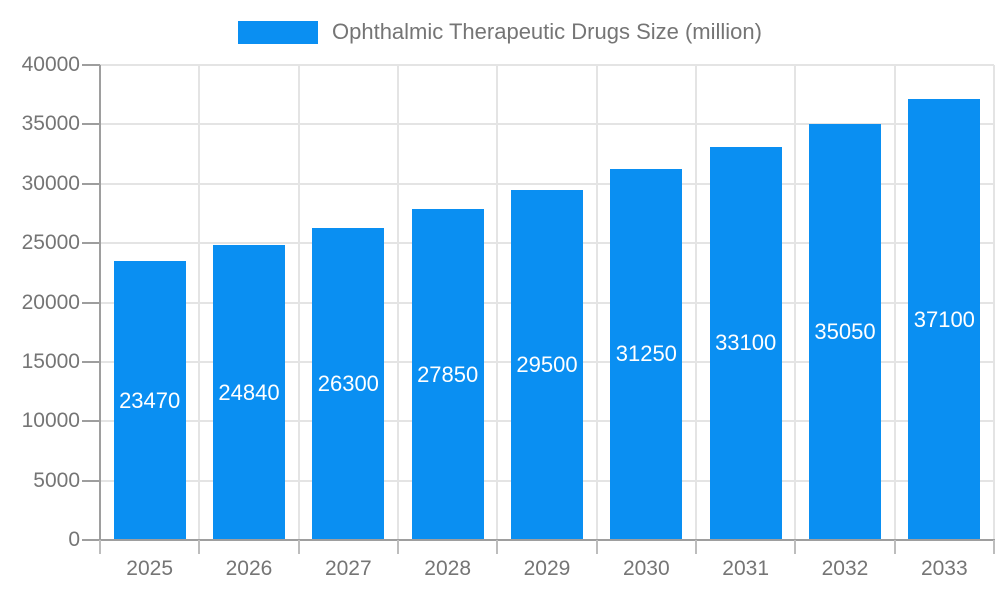 The image size is (1000, 600). What do you see at coordinates (547, 568) in the screenshot?
I see `x-axis-label: 2029` at bounding box center [547, 568].